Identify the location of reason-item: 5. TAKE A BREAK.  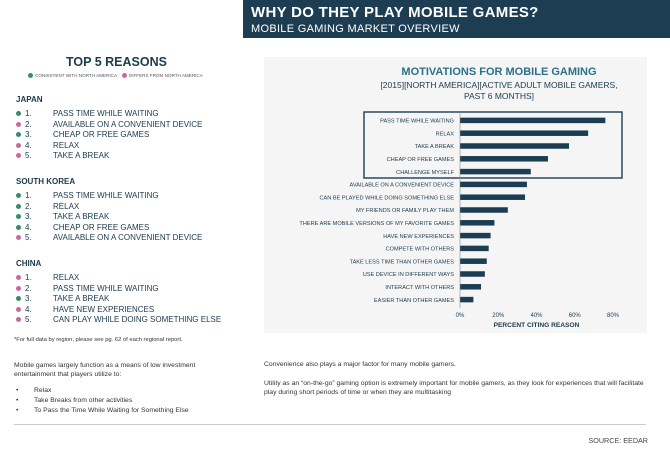
(62, 155).